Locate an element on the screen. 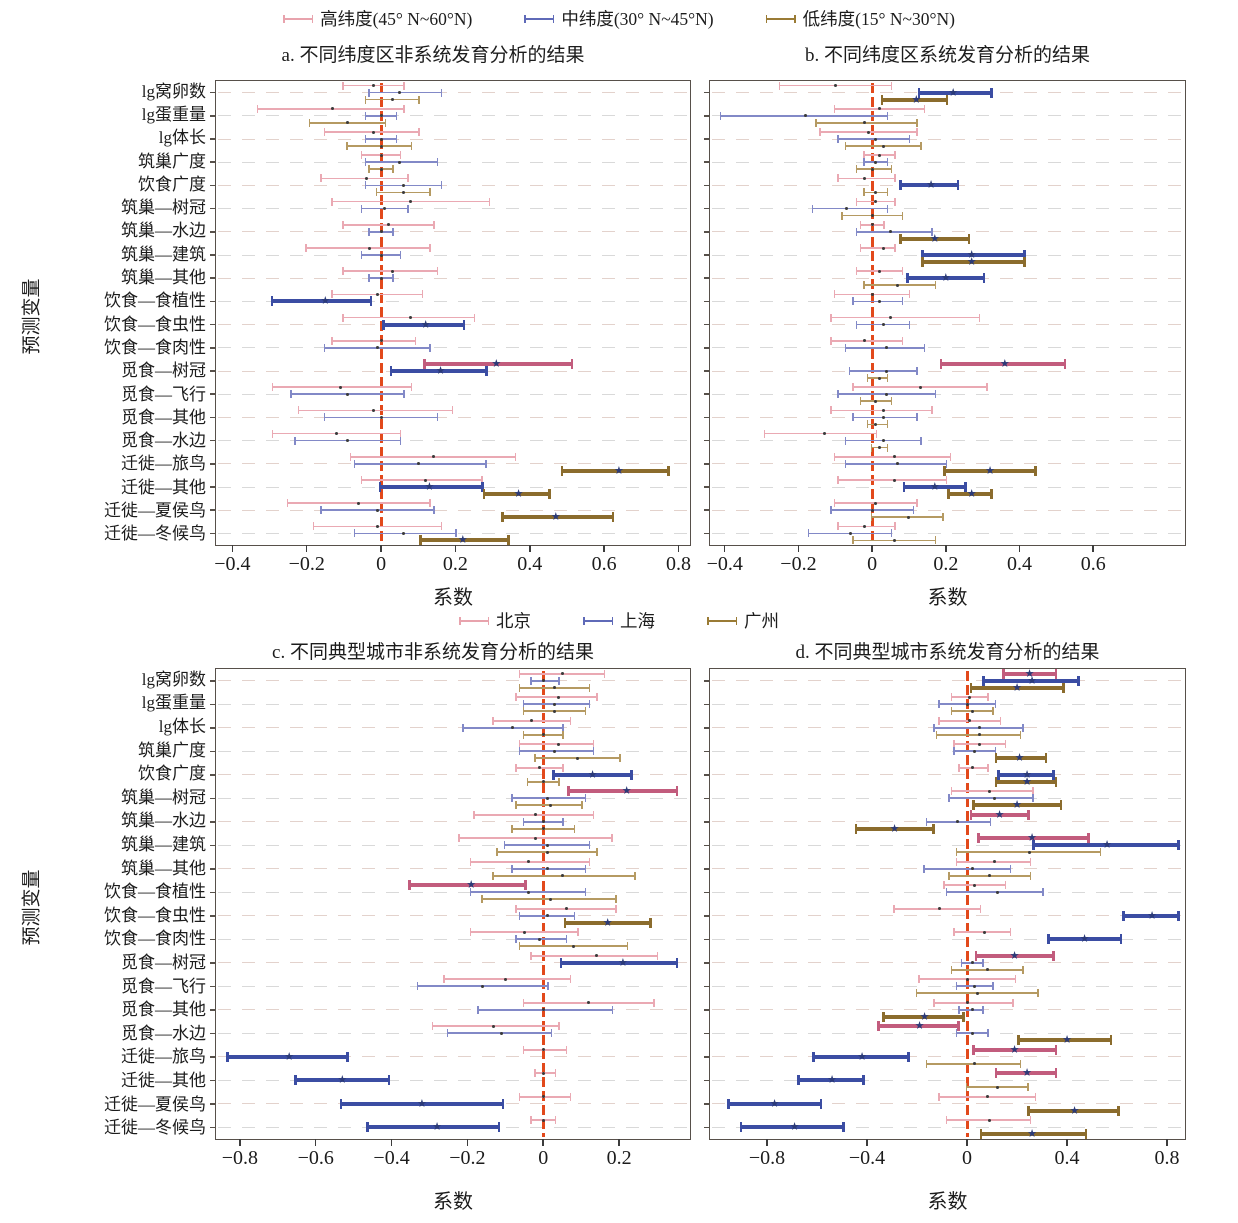  x-axis-tick-label: −0.2 is located at coordinates (306, 564).